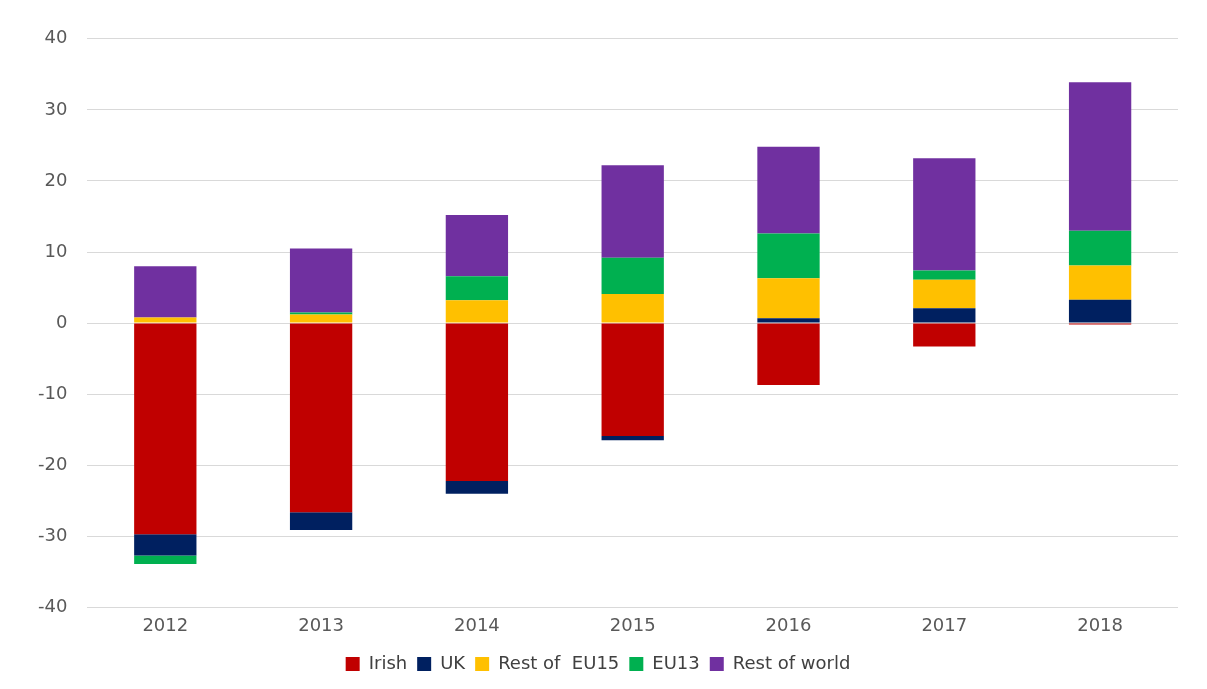 This screenshot has width=1207, height=689. I want to click on y-tick-label: -20, so click(52, 463).